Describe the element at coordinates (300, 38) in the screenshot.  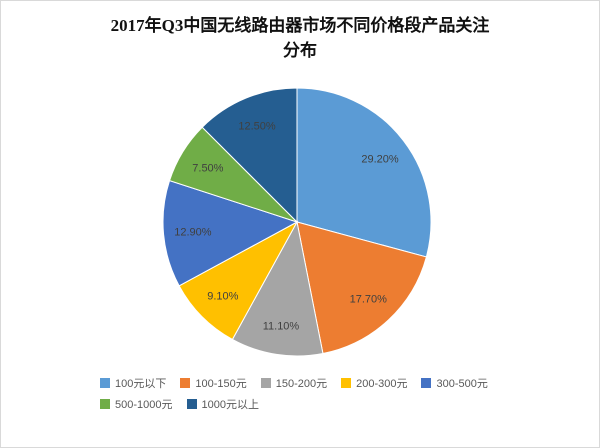
I see `chart-title: 2017年Q3中国无线路由器市场不同价格段产品关注 分布` at that location.